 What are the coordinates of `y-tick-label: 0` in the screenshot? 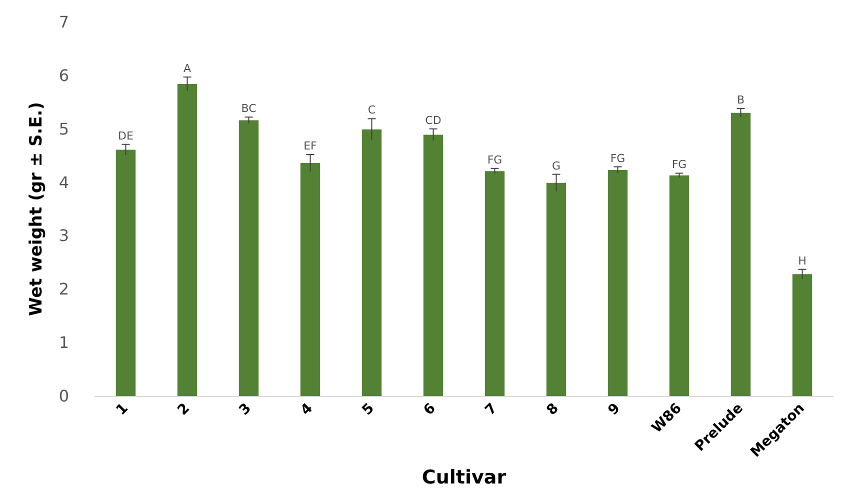 It's located at (63, 396).